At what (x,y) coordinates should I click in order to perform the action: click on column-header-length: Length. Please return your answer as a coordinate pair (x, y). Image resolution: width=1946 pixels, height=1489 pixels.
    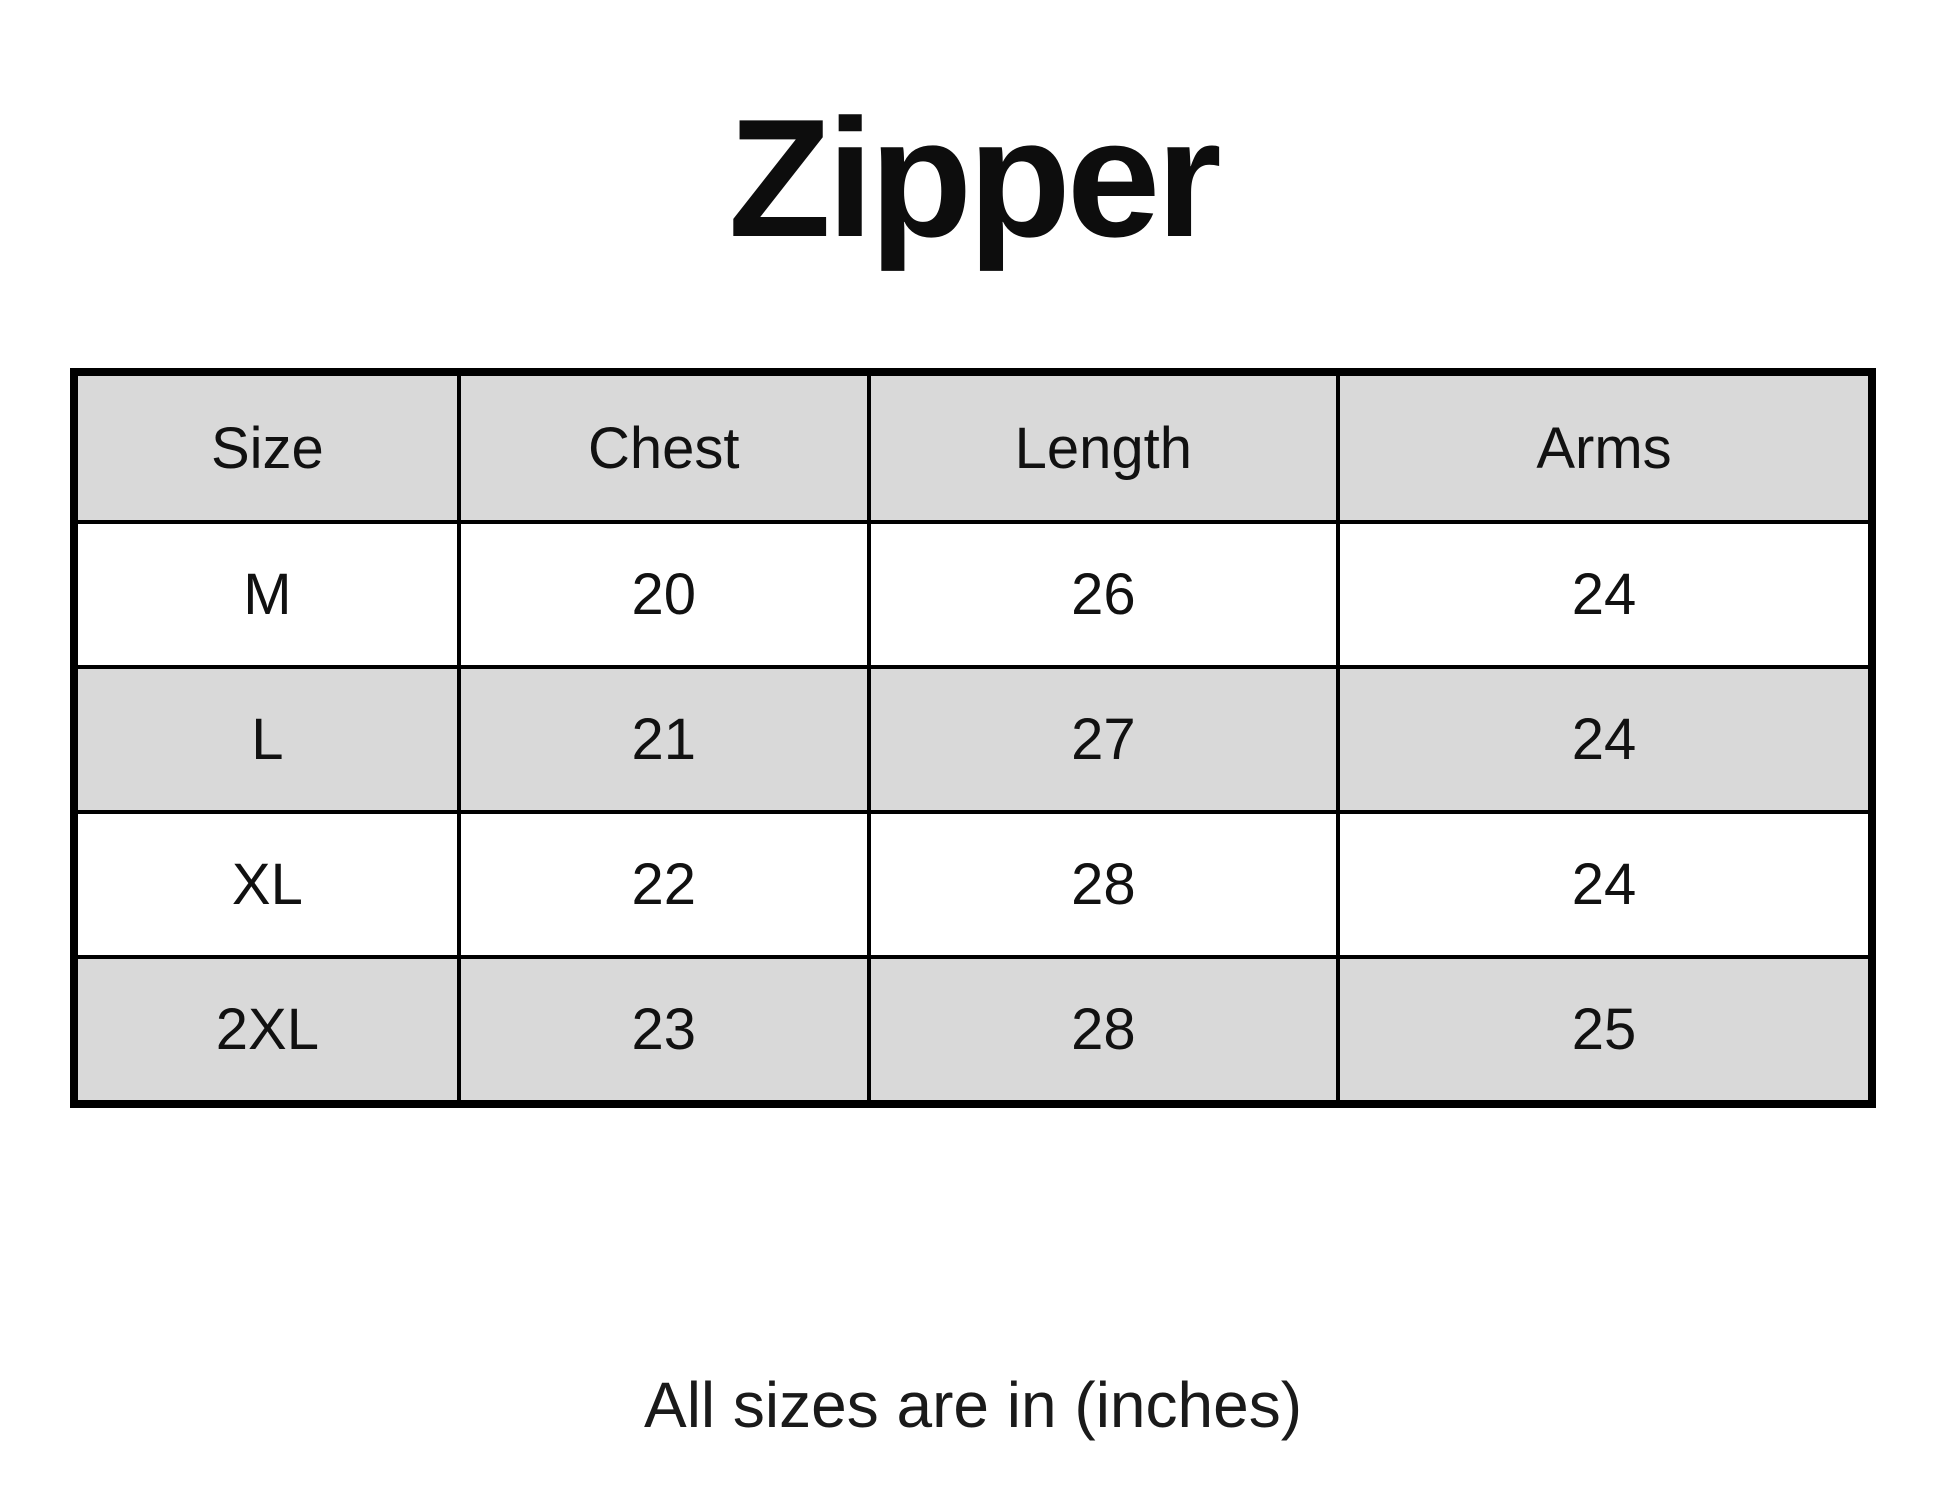
    Looking at the image, I should click on (1103, 447).